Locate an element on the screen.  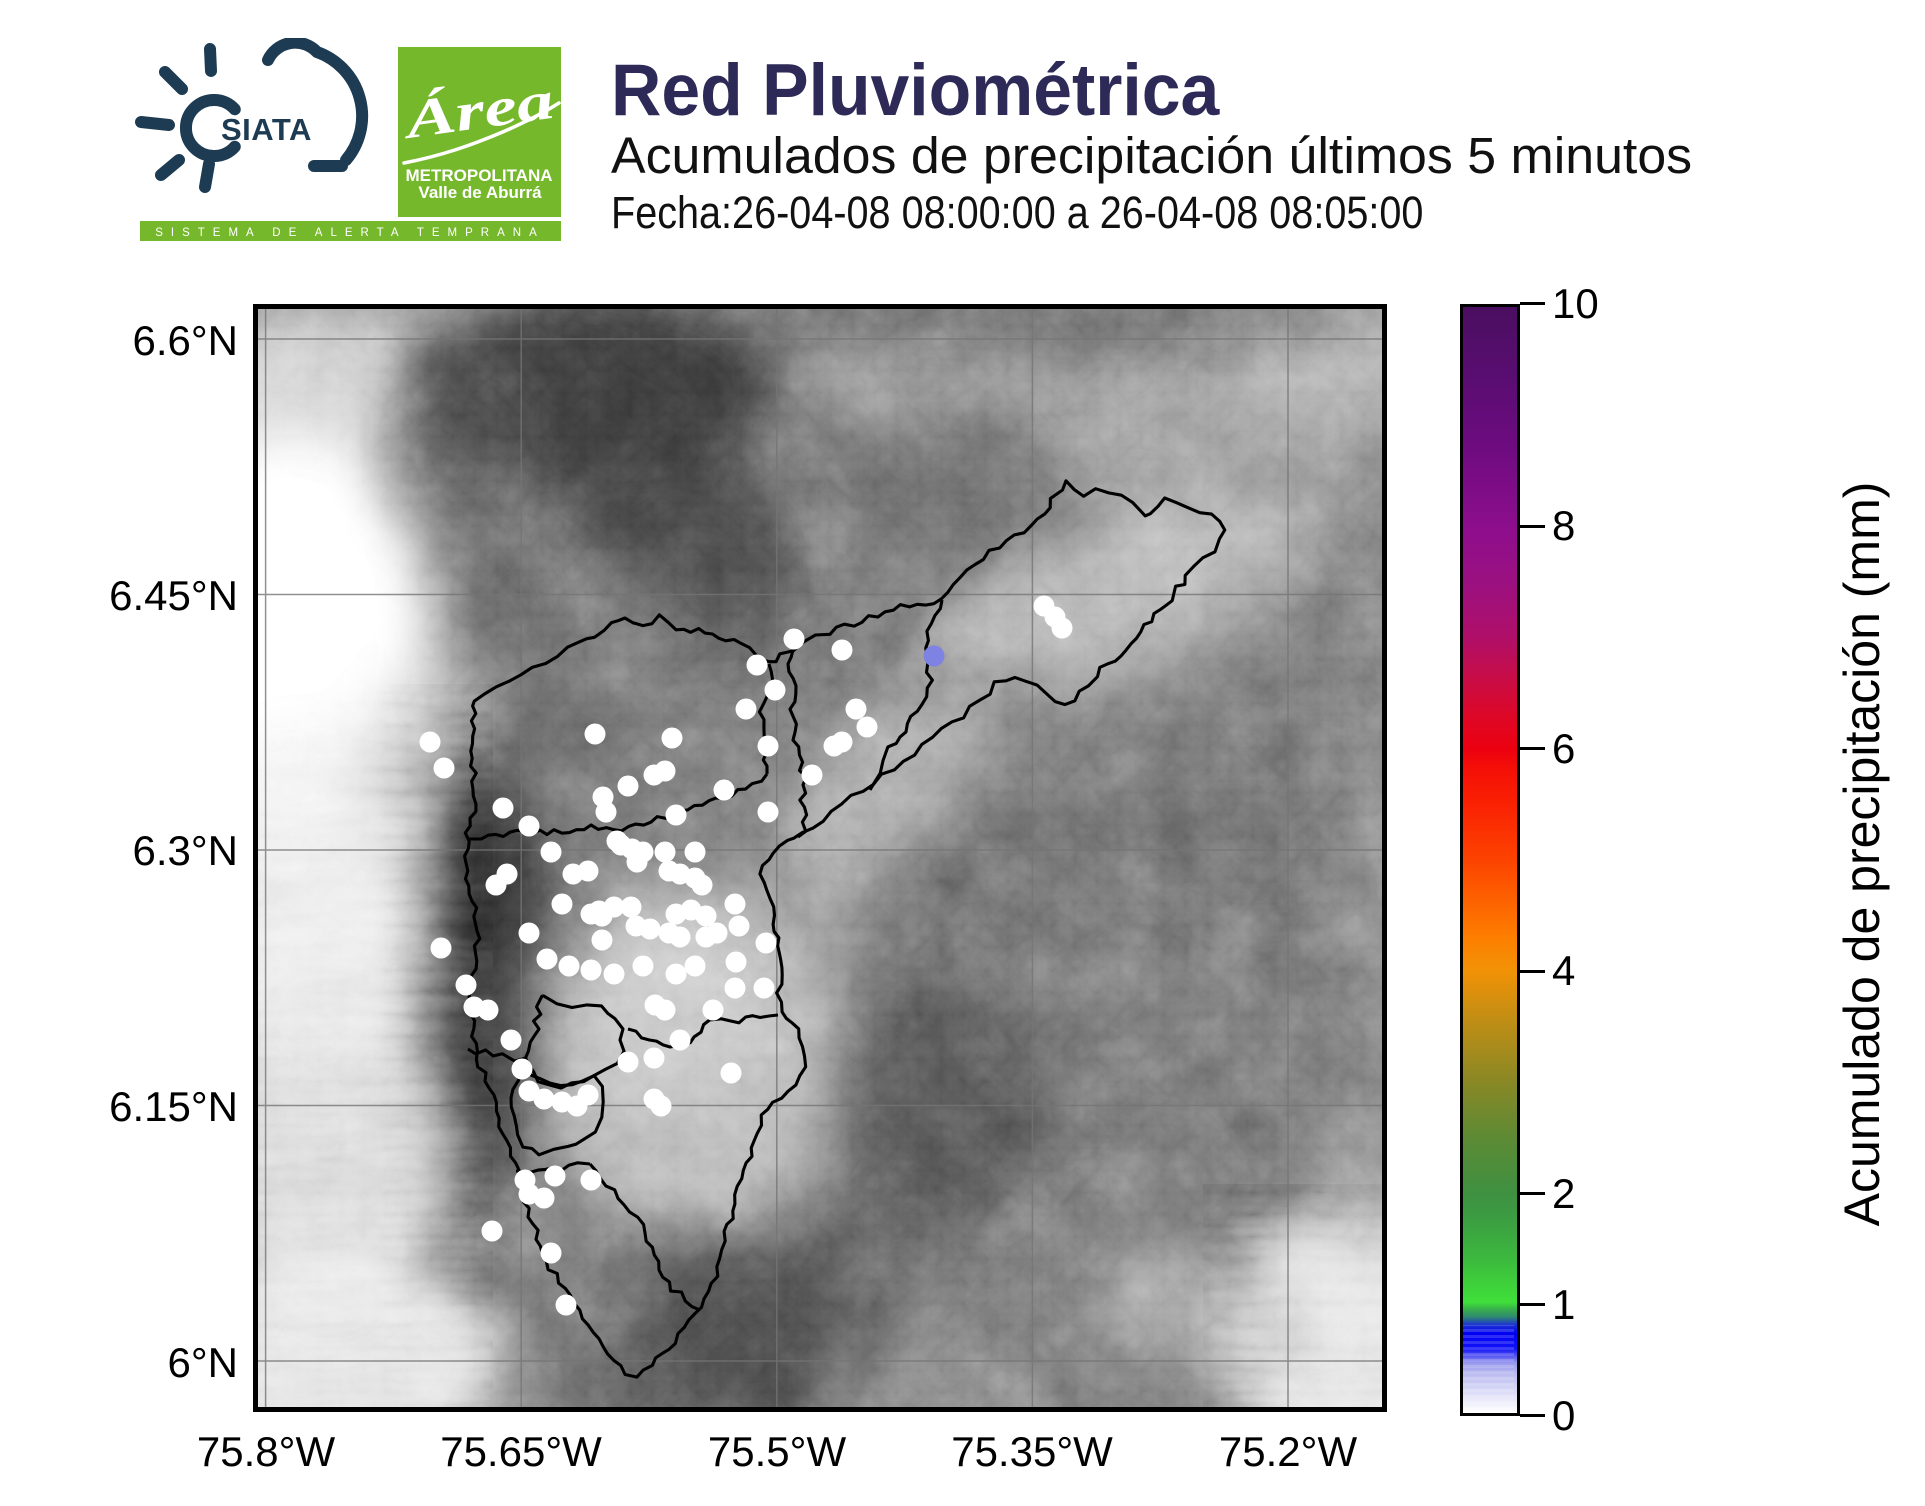
svg-text: METROPOLITANA is located at coordinates (478, 175).